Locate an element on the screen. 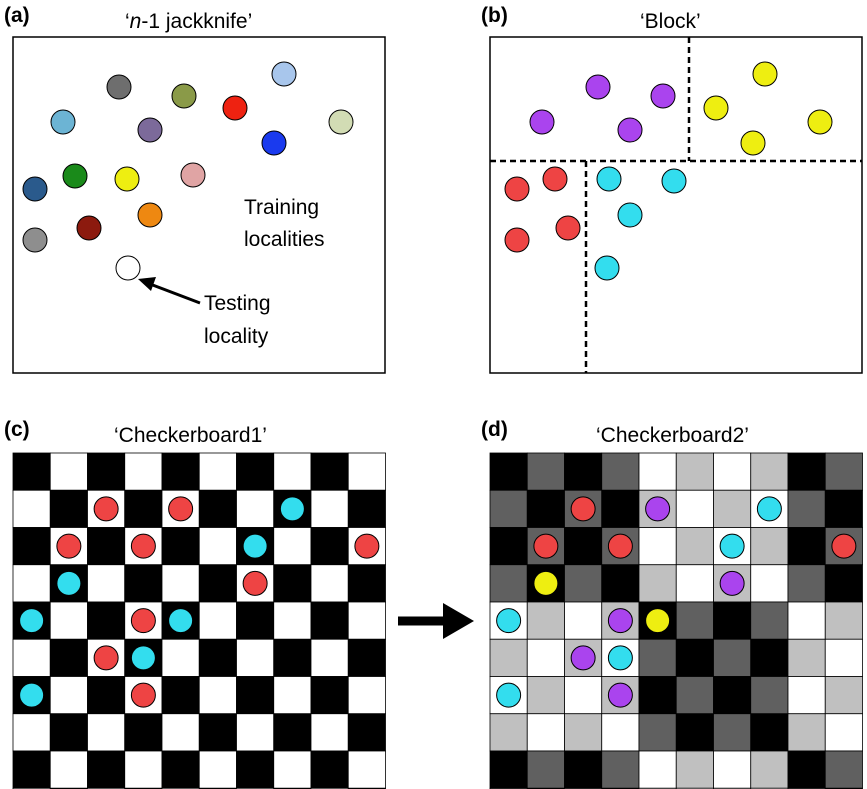 This screenshot has width=867, height=789. checkerboard2-point-yellow is located at coordinates (658, 621).